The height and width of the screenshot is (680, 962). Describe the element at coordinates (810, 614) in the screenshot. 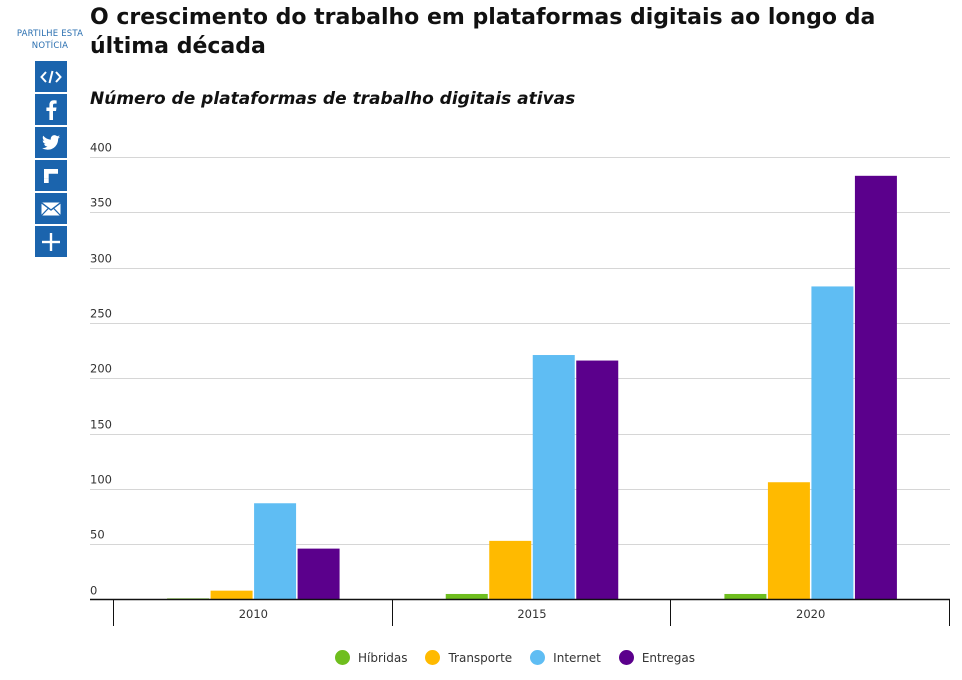

I see `x-tick-label: 2020` at that location.